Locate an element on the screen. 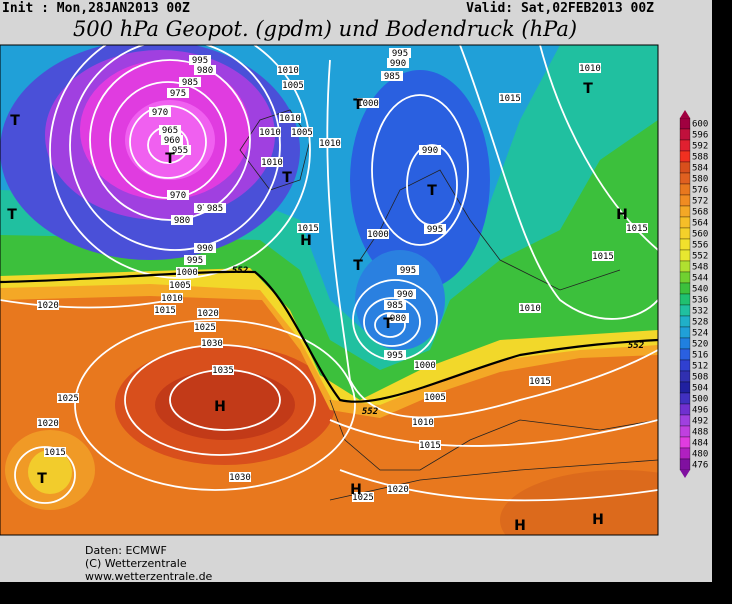 The height and width of the screenshot is (604, 732). isobar-label: 970 is located at coordinates (178, 196).